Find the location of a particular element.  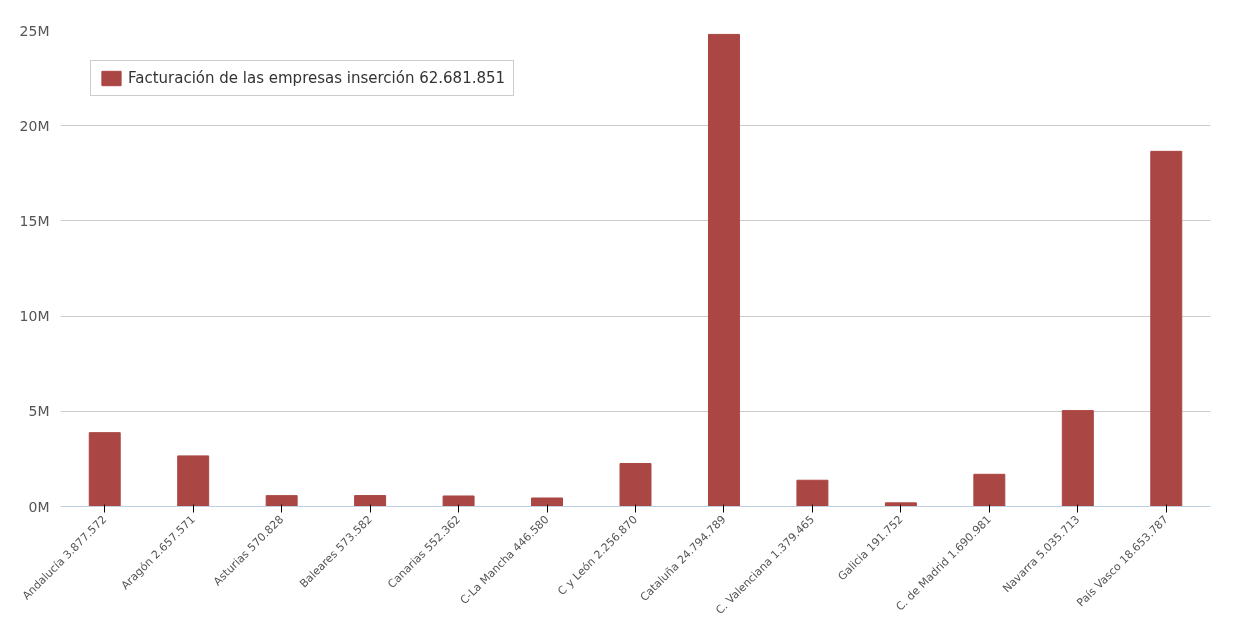

y-tick-label: 25M is located at coordinates (34, 30).